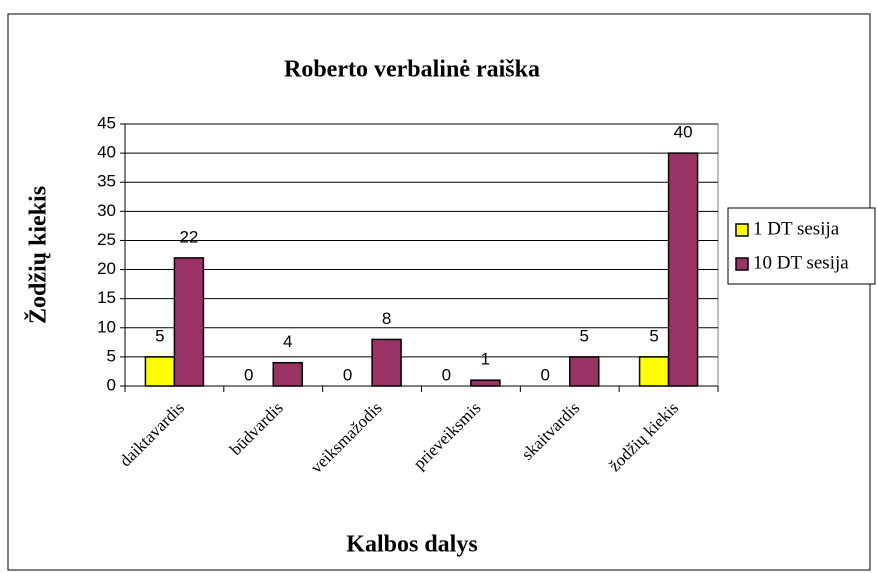  I want to click on y-tick-label: 15, so click(106, 297).